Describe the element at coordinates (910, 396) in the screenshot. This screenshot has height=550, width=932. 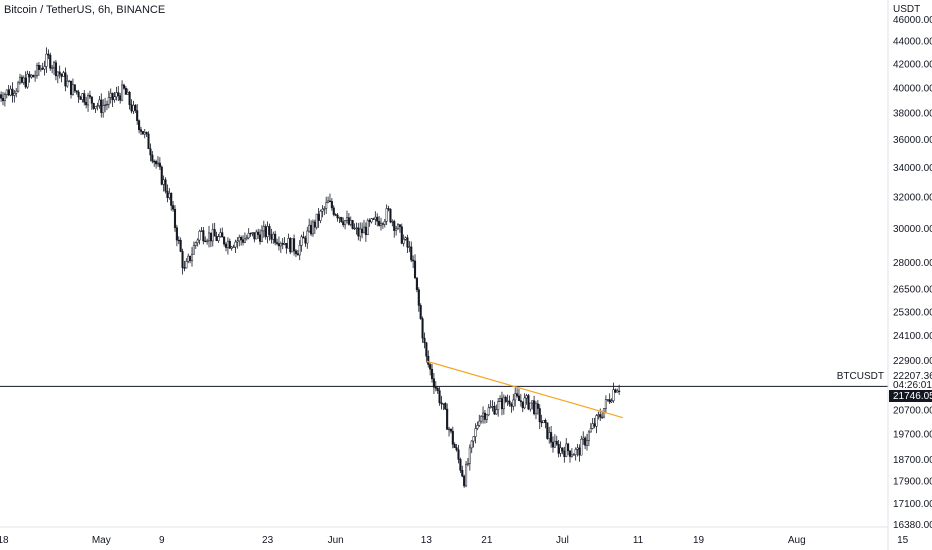
I see `last-price-badge` at that location.